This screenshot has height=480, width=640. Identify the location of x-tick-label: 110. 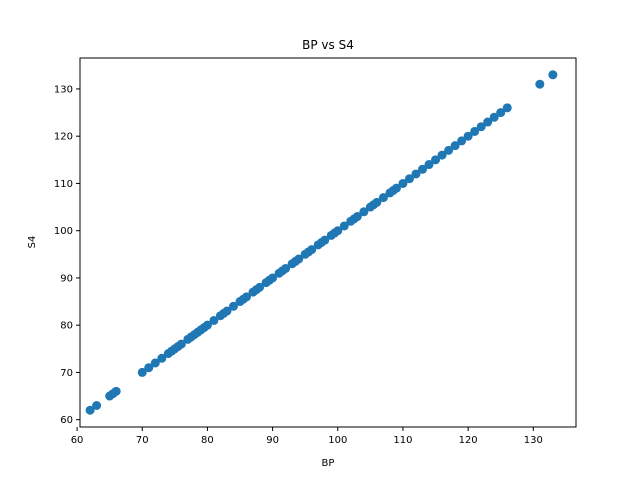
(402, 440).